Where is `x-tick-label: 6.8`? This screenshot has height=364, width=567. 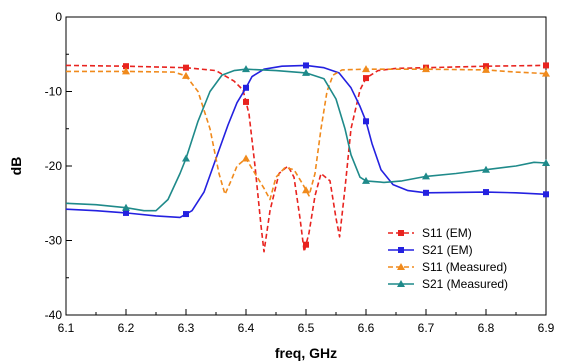
x-tick-label: 6.8 is located at coordinates (486, 328).